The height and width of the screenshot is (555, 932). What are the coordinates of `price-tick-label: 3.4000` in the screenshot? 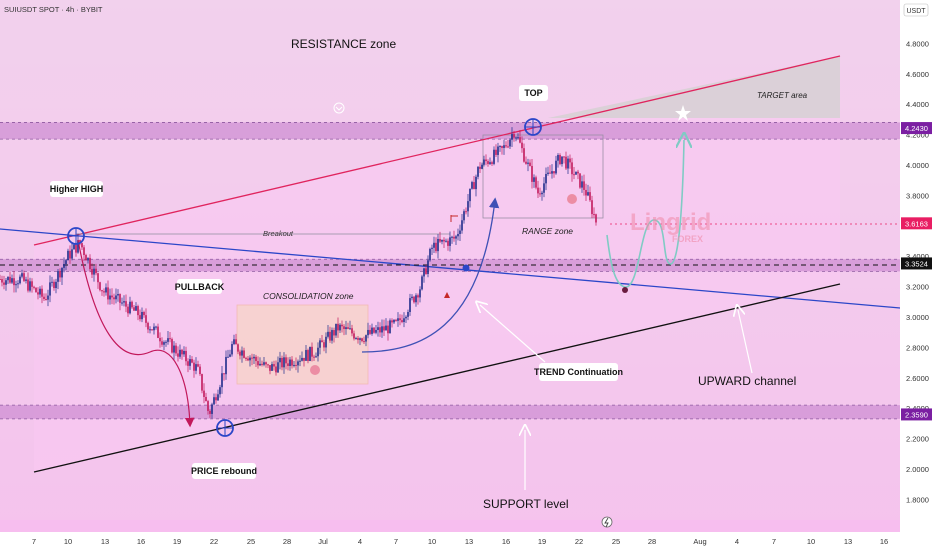 It's located at (917, 256).